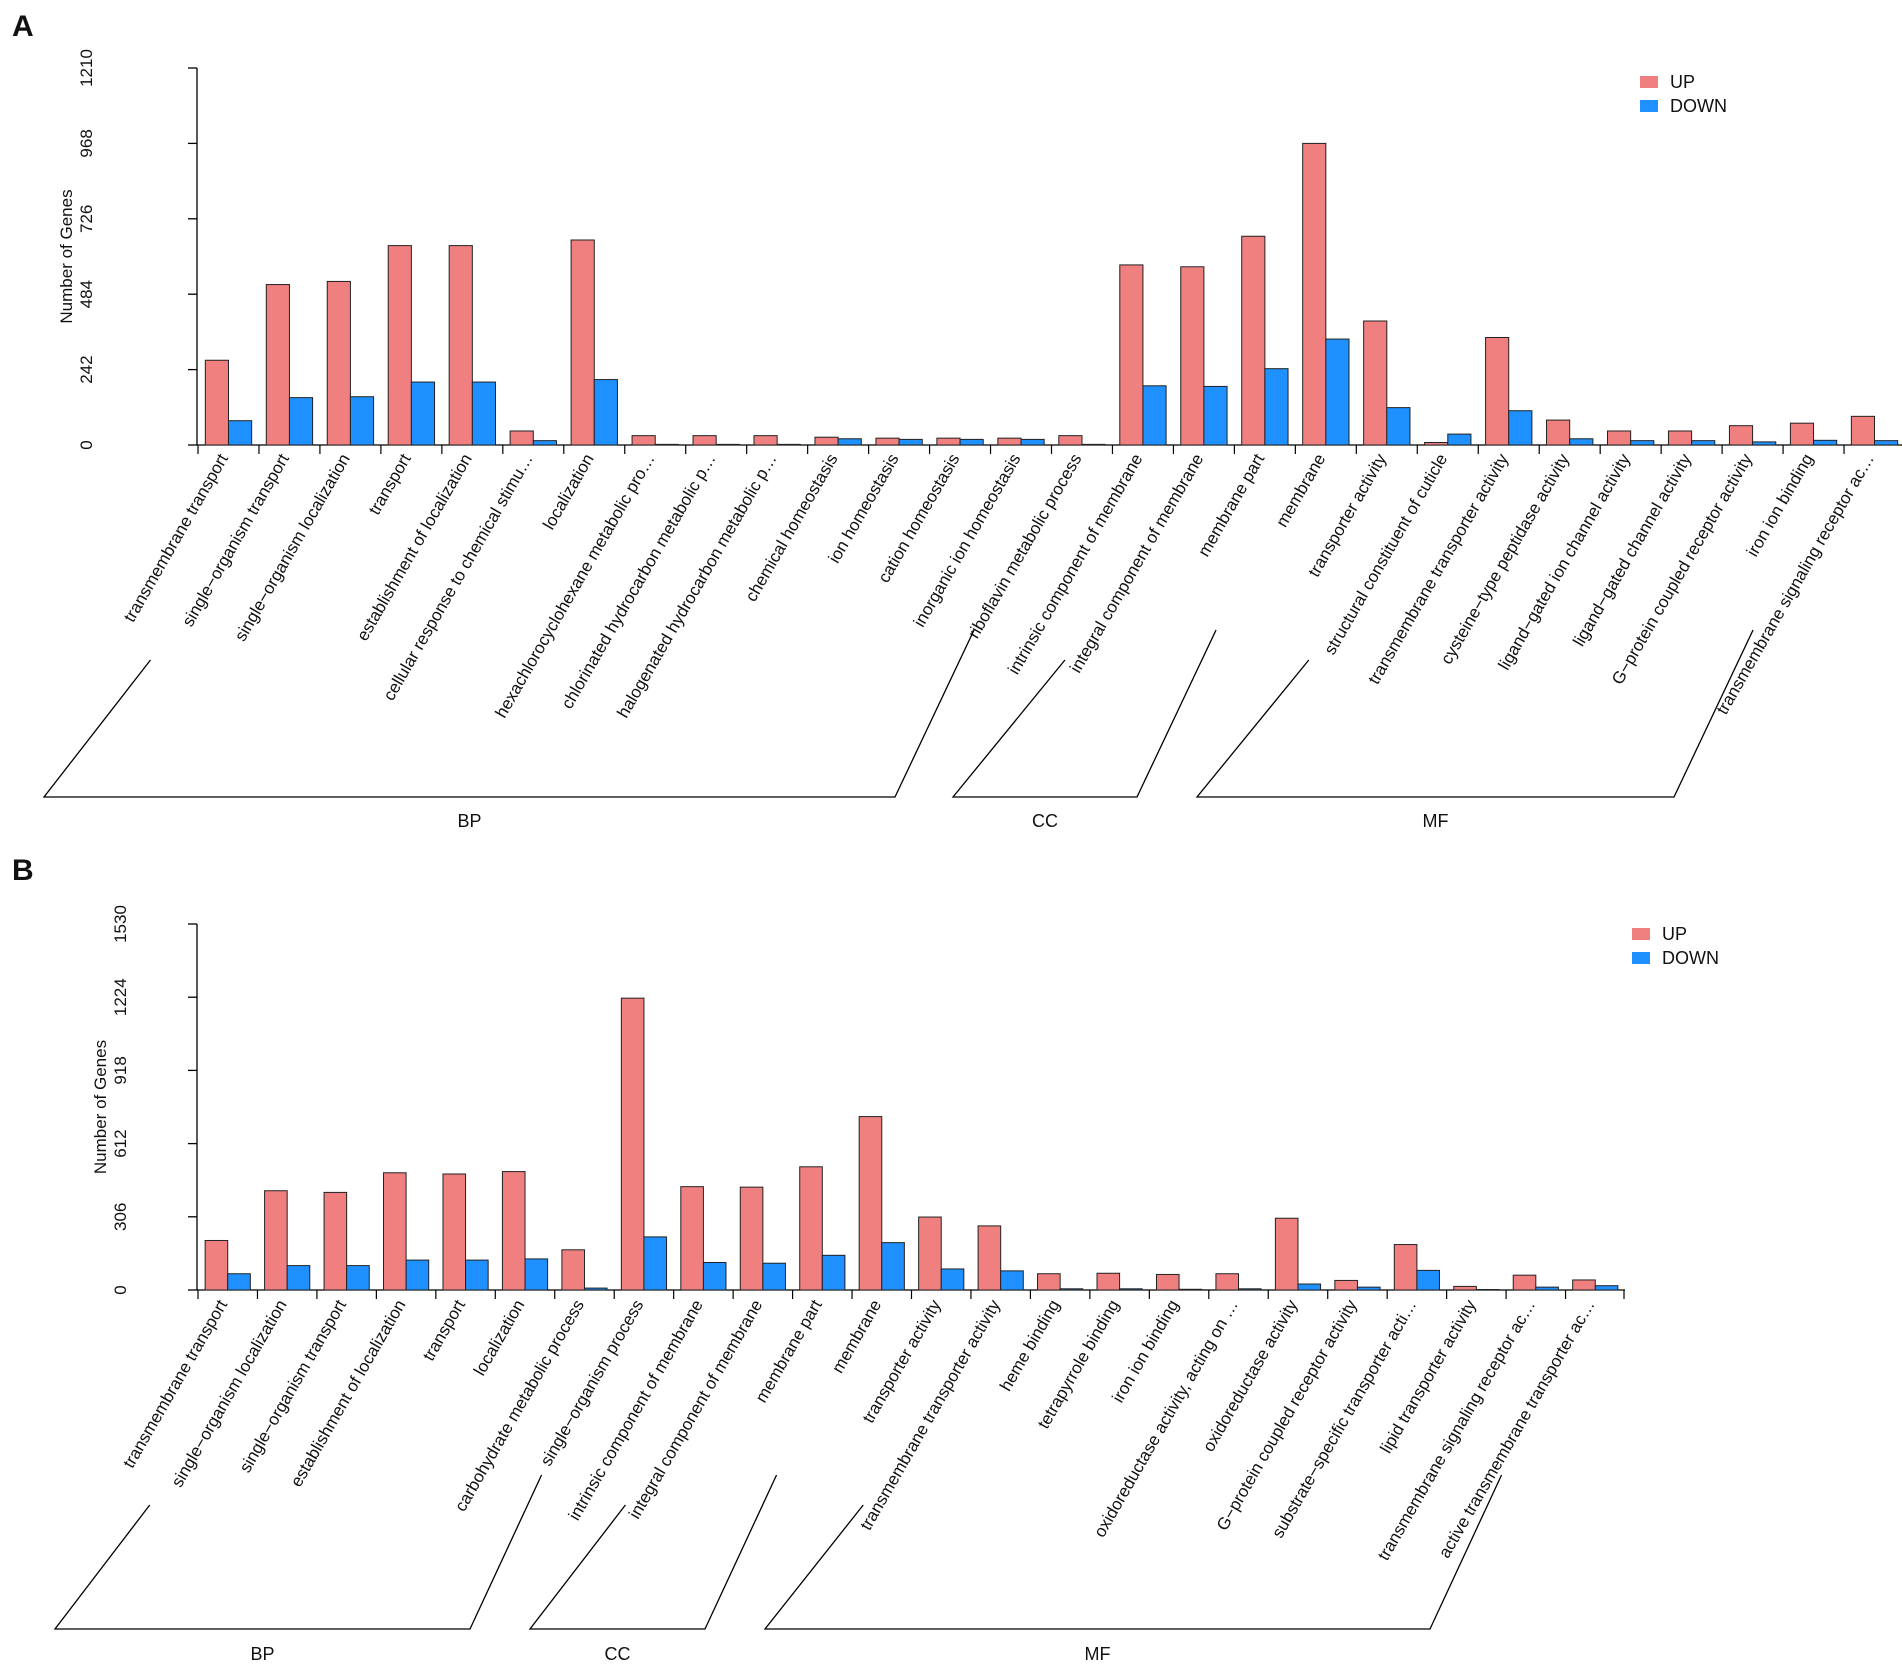  Describe the element at coordinates (1385, 555) in the screenshot. I see `category-label: structural constituent of cuticle` at that location.